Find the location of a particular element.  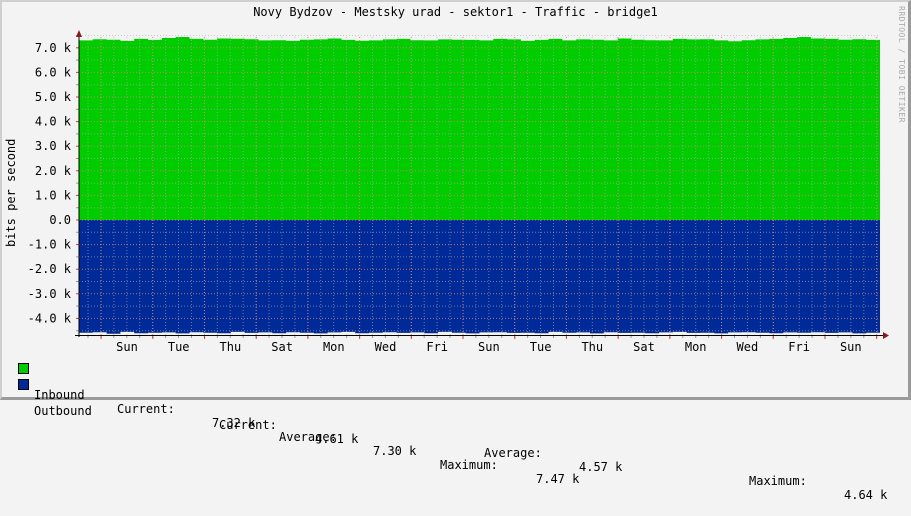

y-tick-label: -3.0 k is located at coordinates (50, 294).